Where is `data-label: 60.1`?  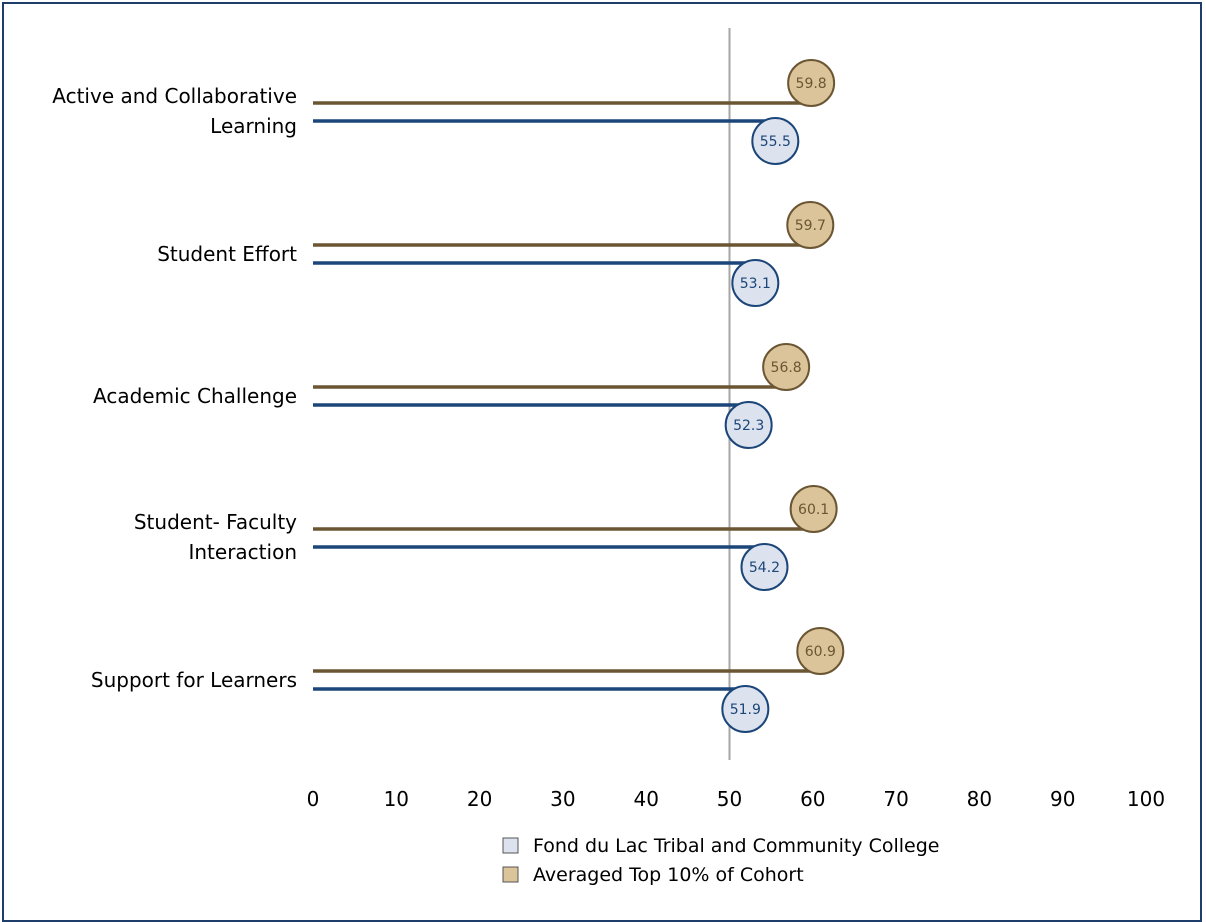 data-label: 60.1 is located at coordinates (813, 510).